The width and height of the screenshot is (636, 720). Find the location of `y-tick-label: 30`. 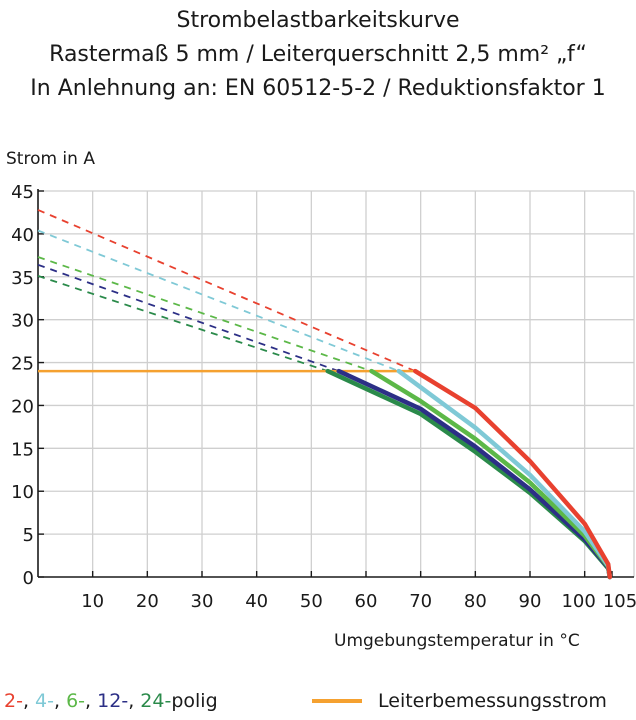

y-tick-label: 30 is located at coordinates (22, 321).